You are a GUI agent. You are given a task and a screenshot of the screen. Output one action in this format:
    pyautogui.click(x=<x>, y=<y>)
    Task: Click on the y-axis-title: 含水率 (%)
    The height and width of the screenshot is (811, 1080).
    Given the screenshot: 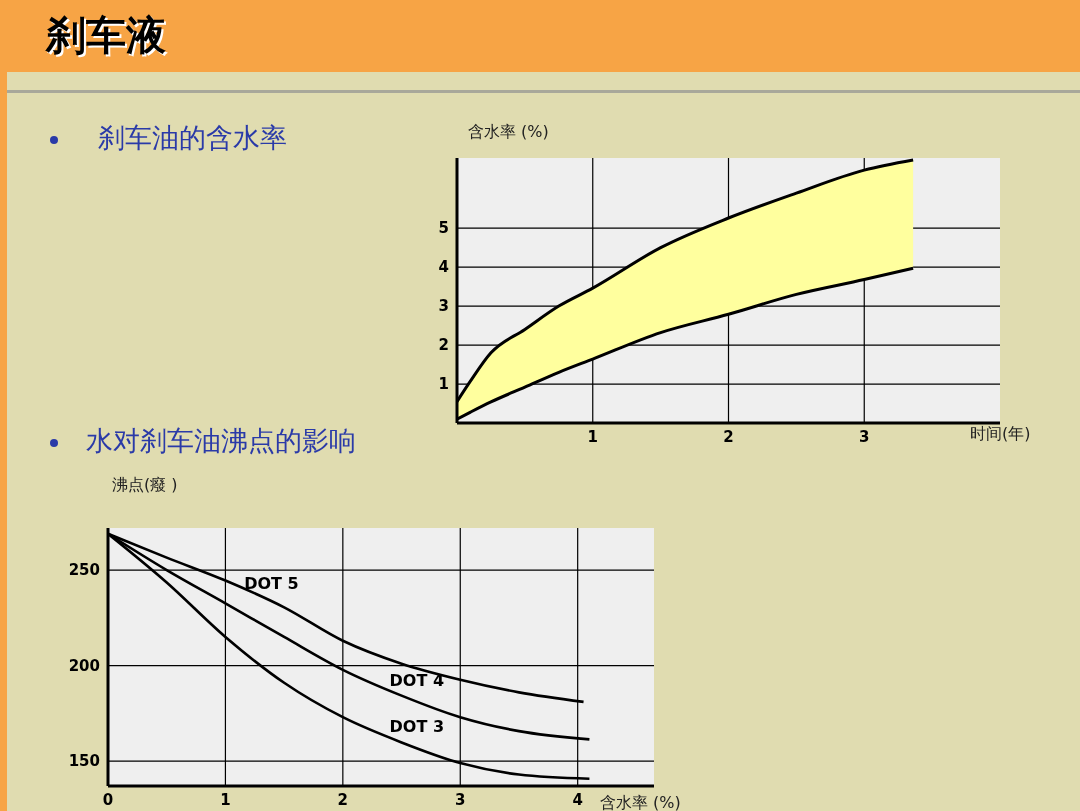 What is the action you would take?
    pyautogui.click(x=508, y=132)
    